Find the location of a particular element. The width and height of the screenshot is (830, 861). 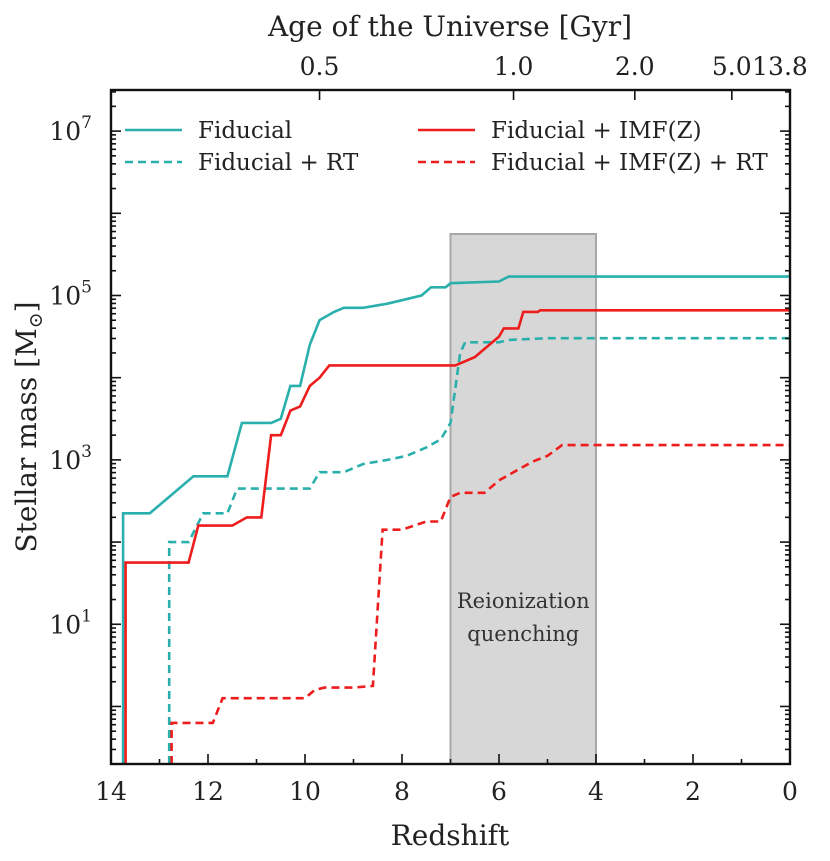

x-tick-labels: 14 12 10 8 6 4 2 0 is located at coordinates (446, 791).